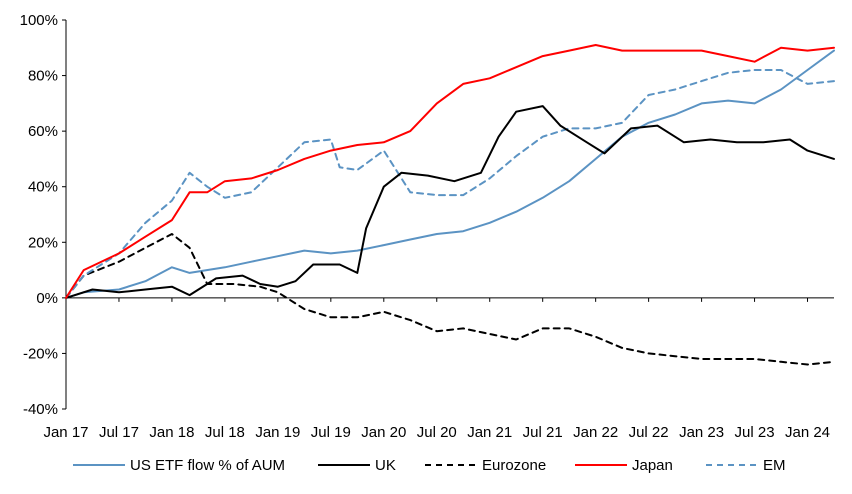 Image resolution: width=852 pixels, height=494 pixels. Describe the element at coordinates (119, 432) in the screenshot. I see `x-tick-label: Jul 17` at that location.